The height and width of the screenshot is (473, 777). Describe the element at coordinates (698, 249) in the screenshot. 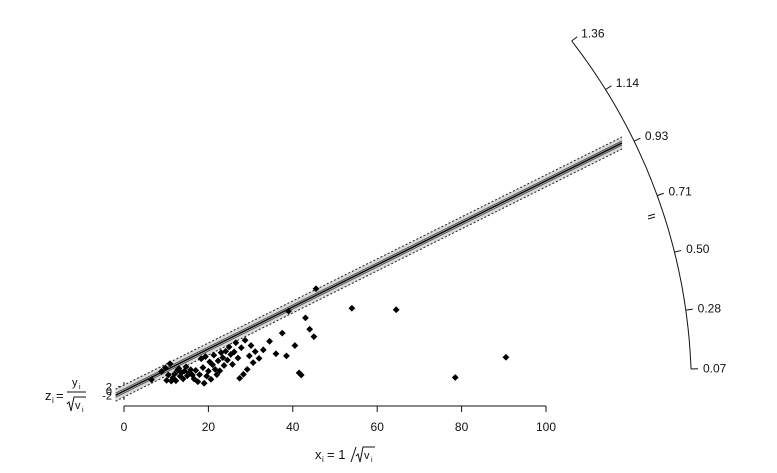

I see `radial-tick-label: 0.50` at that location.